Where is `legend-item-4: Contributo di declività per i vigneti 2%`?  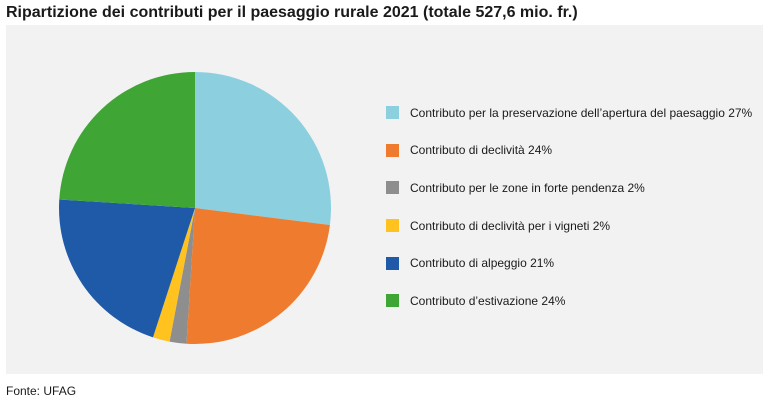
legend-item-4: Contributo di declività per i vigneti 2% is located at coordinates (569, 226).